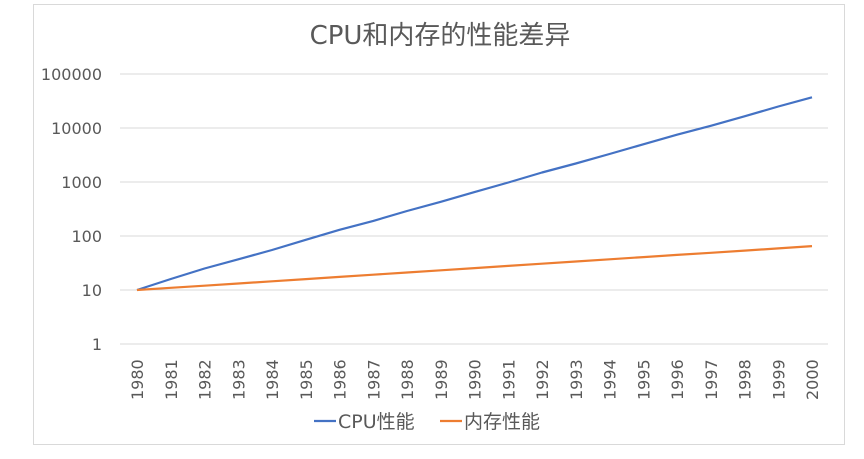 This screenshot has width=864, height=459. I want to click on x-tick-label: 2000, so click(812, 379).